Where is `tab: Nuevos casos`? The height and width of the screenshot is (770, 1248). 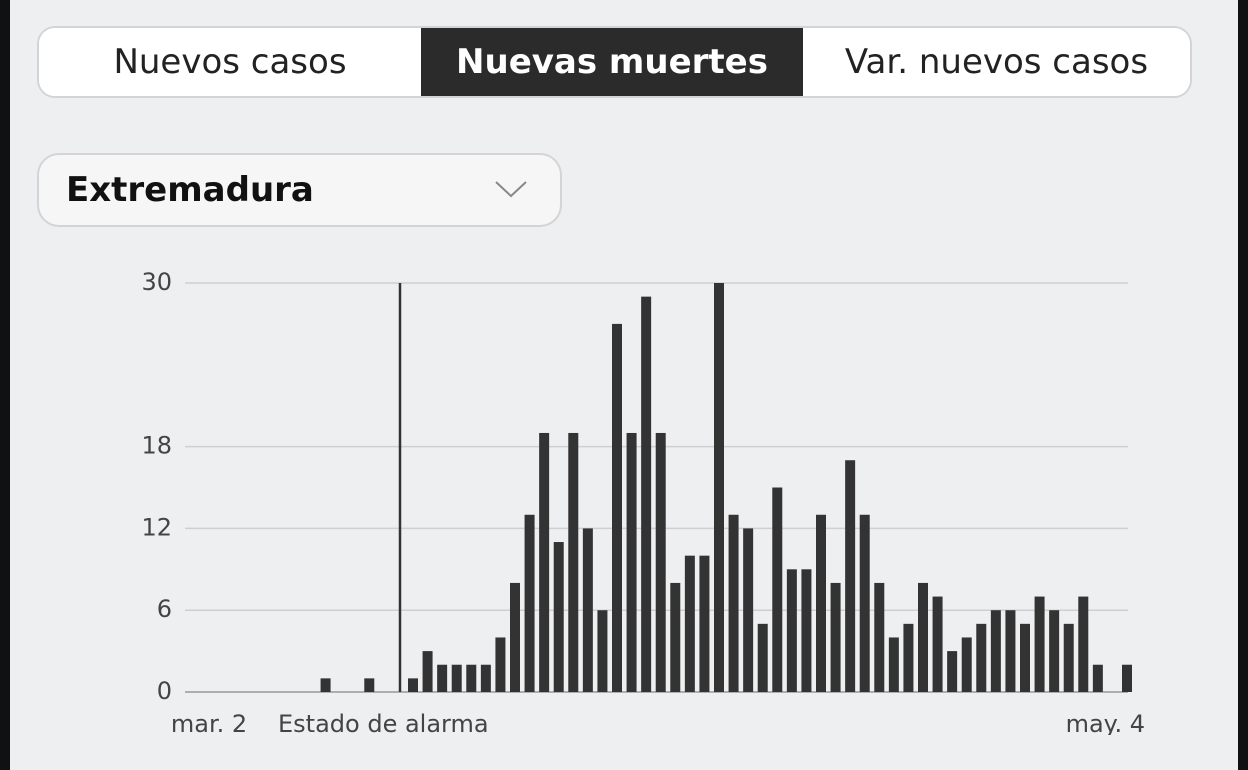 tab: Nuevos casos is located at coordinates (230, 62).